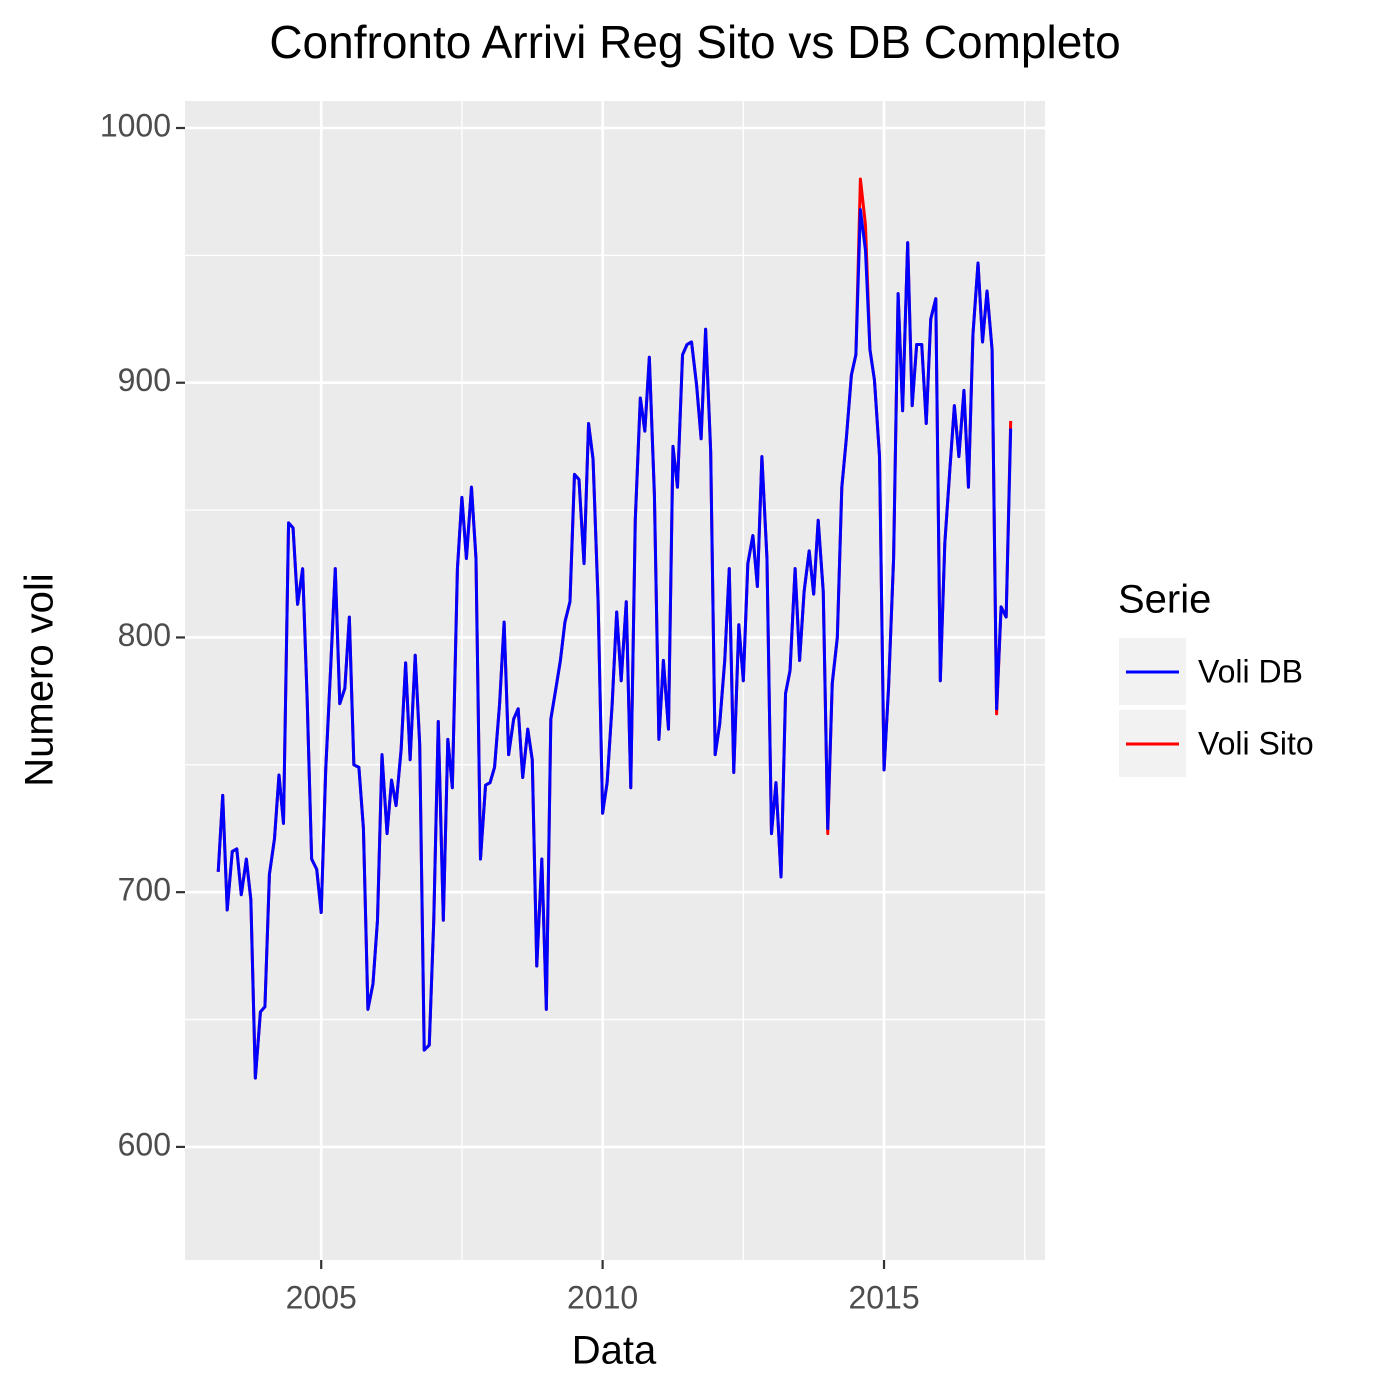 This screenshot has width=1378, height=1390. I want to click on legend-title: Serie, so click(1164, 600).